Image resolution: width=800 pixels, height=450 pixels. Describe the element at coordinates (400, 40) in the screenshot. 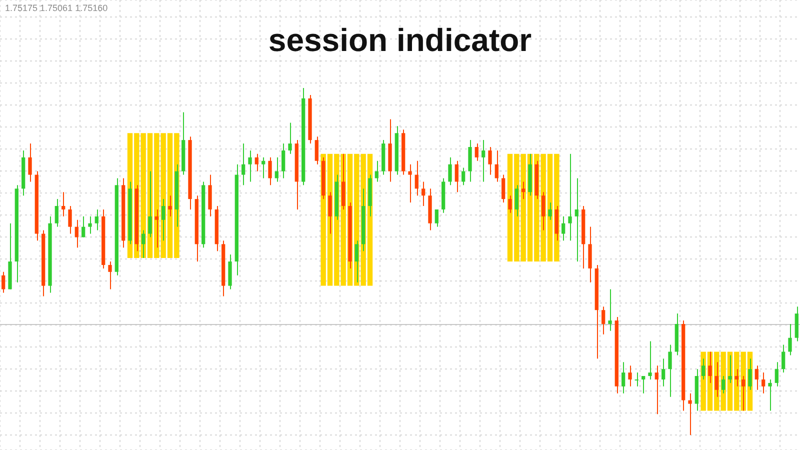

I see `chart-title: session indicator` at that location.